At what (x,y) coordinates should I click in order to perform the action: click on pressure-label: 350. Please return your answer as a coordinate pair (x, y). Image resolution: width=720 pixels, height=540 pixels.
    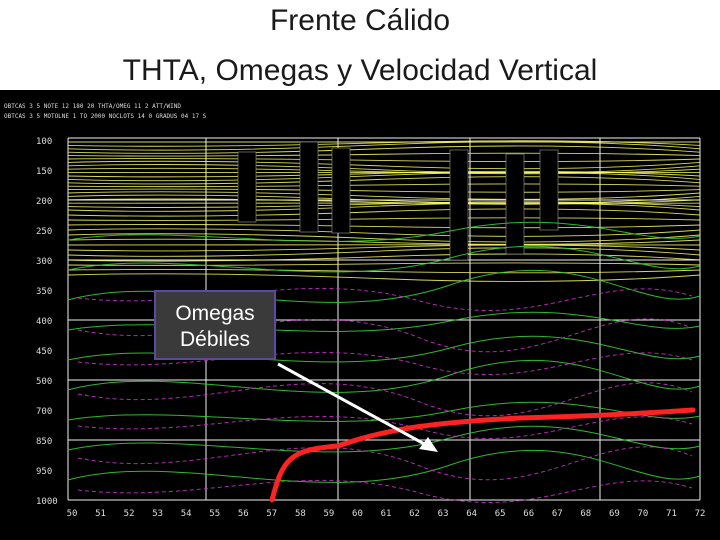
    Looking at the image, I should click on (44, 292).